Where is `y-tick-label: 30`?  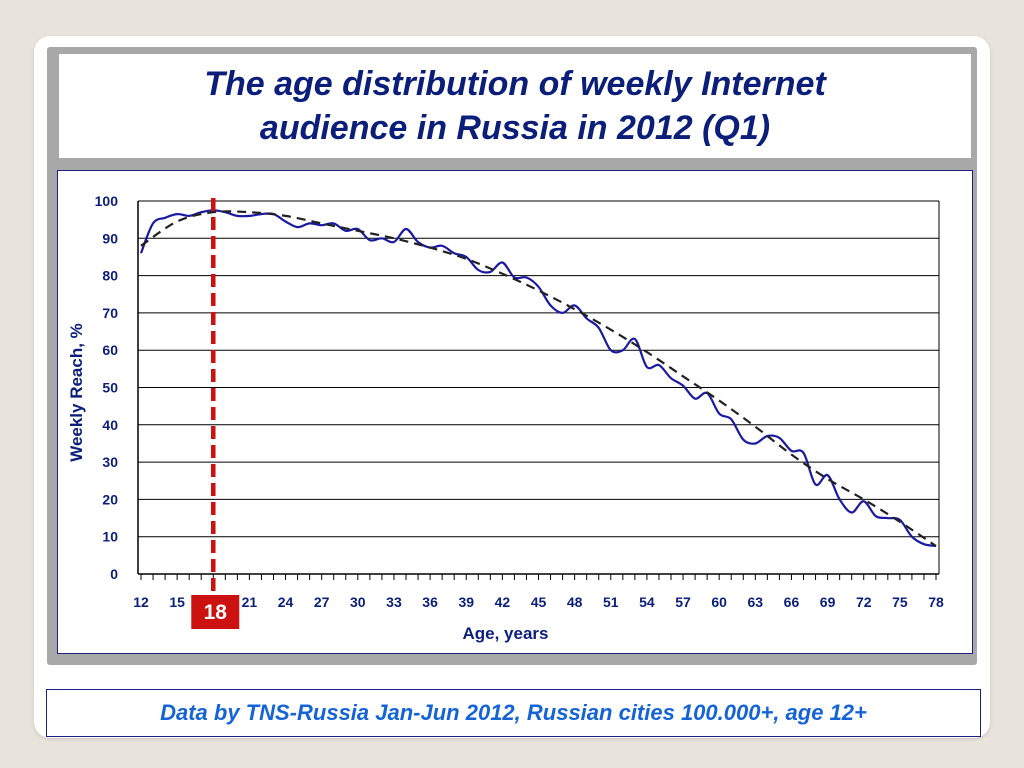
y-tick-label: 30 is located at coordinates (110, 462).